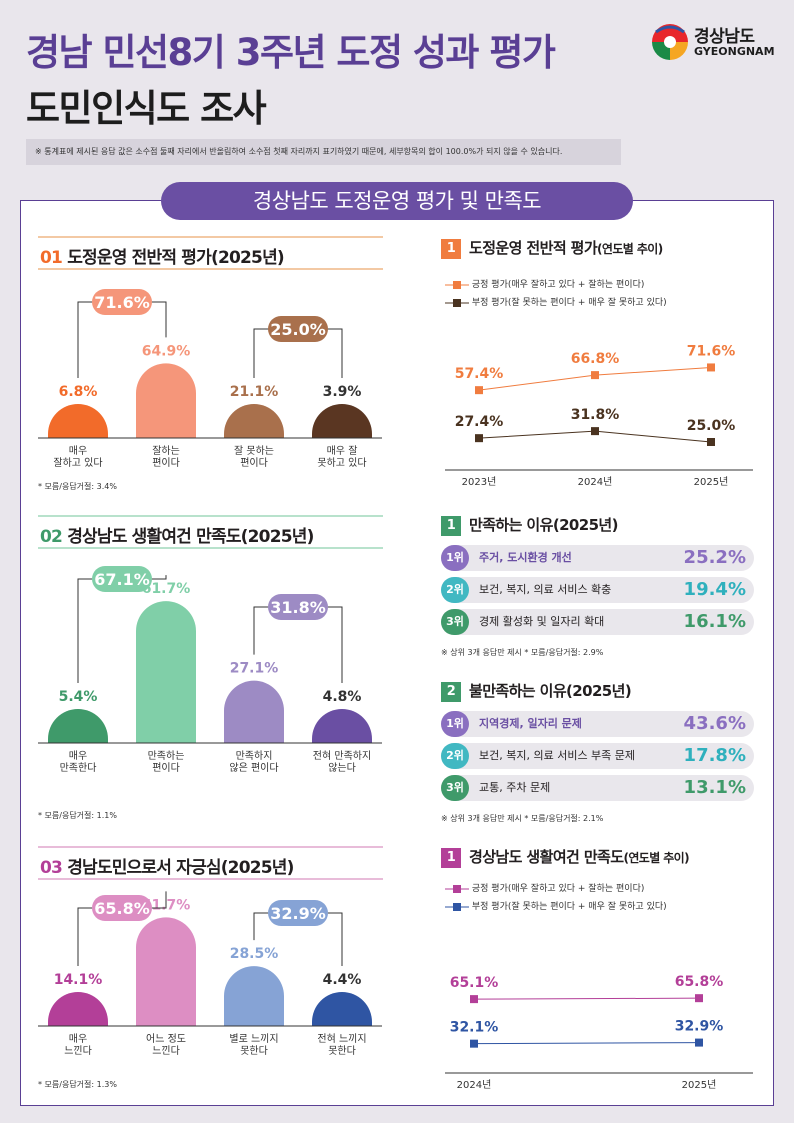 The width and height of the screenshot is (794, 1123). I want to click on gyeongnam-logo: 경상남도 GYEONGNAM, so click(713, 42).